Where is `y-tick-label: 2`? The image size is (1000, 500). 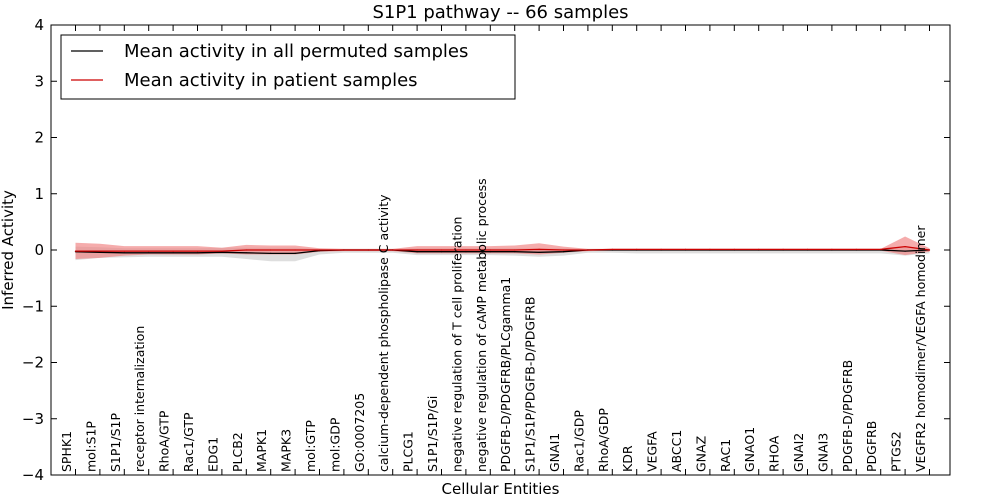 y-tick-label: 2 is located at coordinates (39, 138).